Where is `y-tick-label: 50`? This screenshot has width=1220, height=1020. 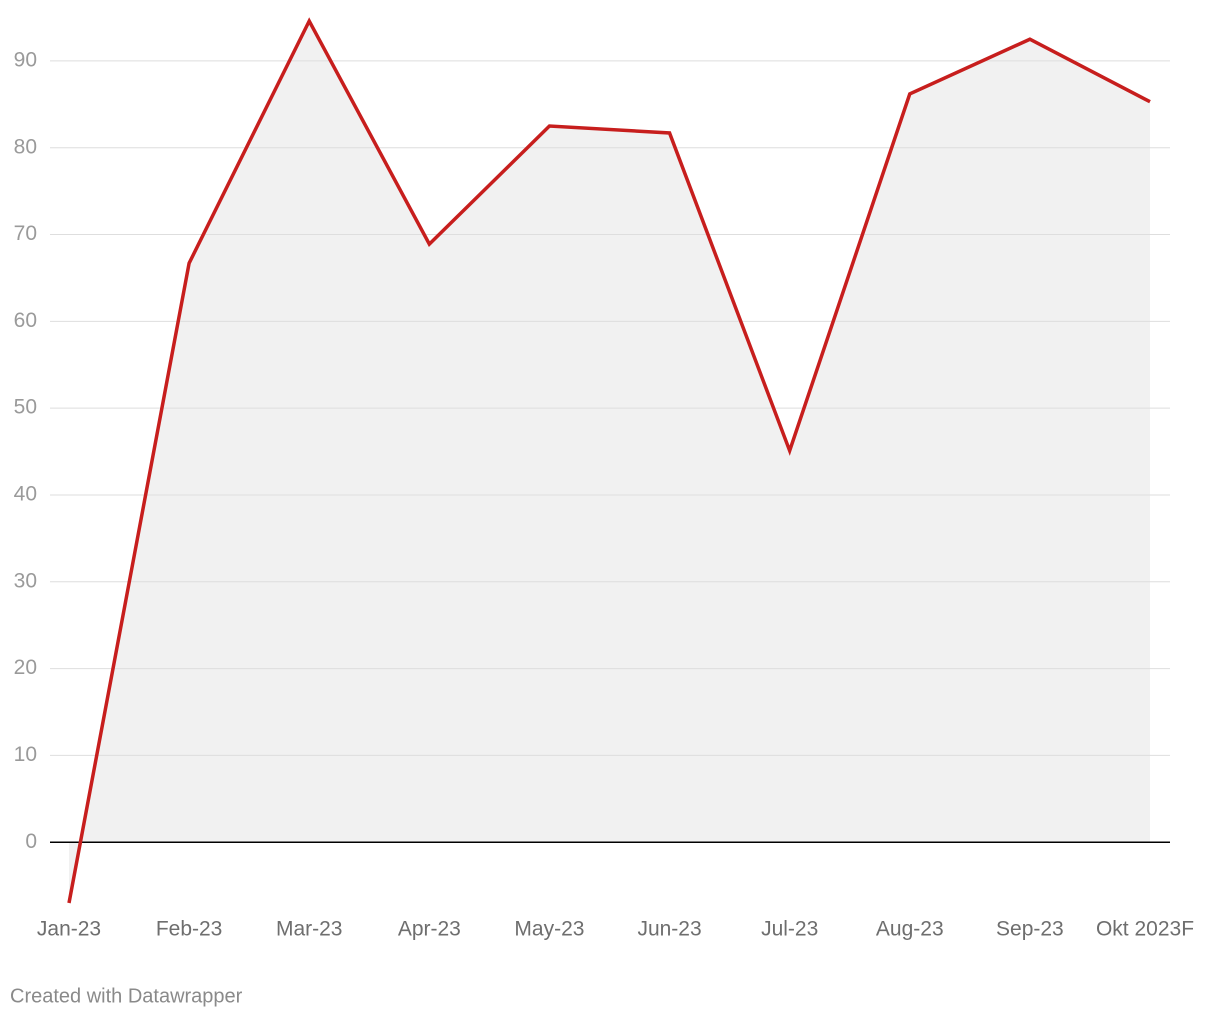
y-tick-label: 50 is located at coordinates (25, 407).